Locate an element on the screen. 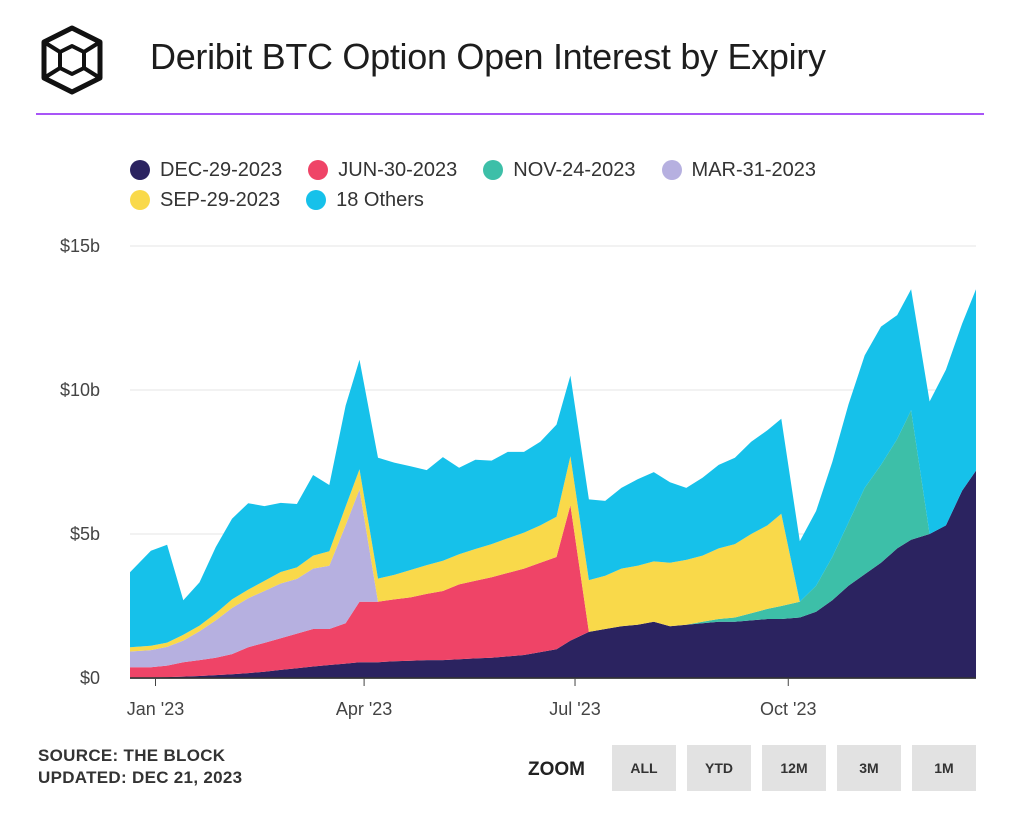  legend-item-jun-30-2023: JUN-30-2023 is located at coordinates (382, 170).